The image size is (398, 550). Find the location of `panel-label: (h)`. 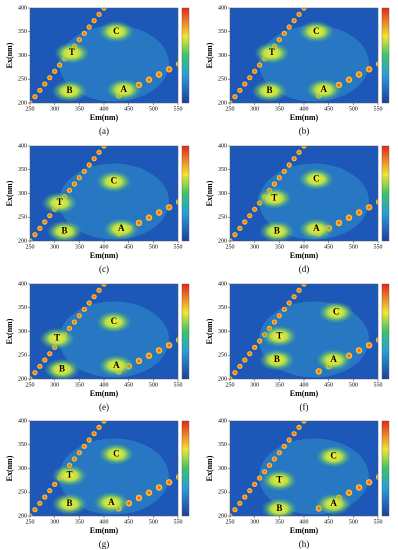

panel-label: (h) is located at coordinates (304, 544).